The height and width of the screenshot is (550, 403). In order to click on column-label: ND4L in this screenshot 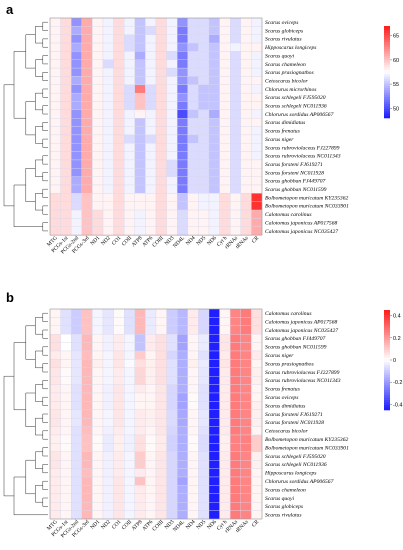, I will do `click(179, 526)`.